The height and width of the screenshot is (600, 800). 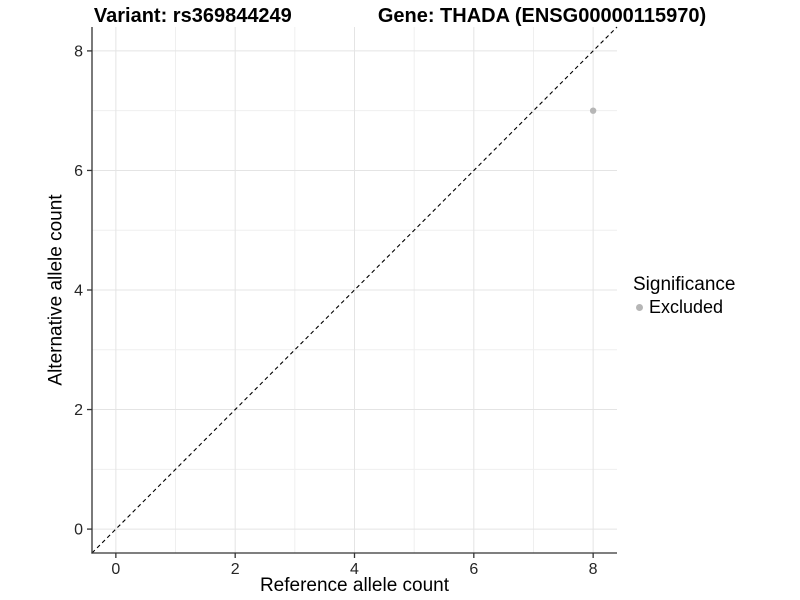 What do you see at coordinates (684, 295) in the screenshot?
I see `legend: Significance Excluded` at bounding box center [684, 295].